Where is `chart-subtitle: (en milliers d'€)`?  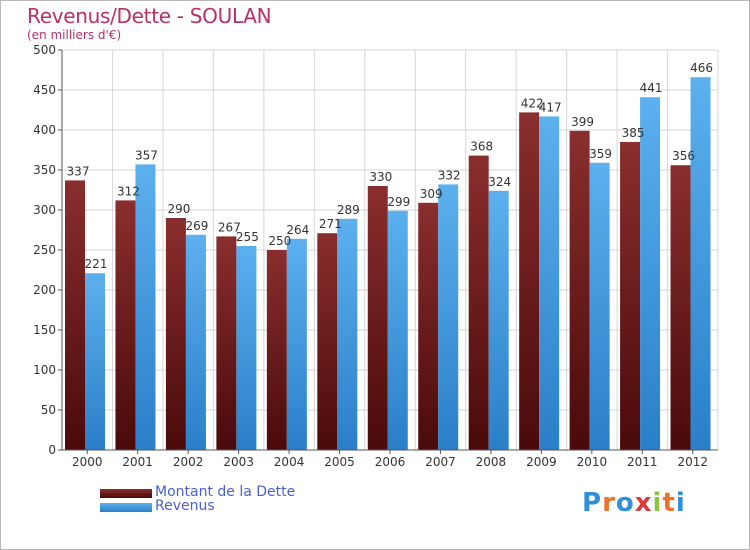
chart-subtitle: (en milliers d'€) is located at coordinates (74, 35).